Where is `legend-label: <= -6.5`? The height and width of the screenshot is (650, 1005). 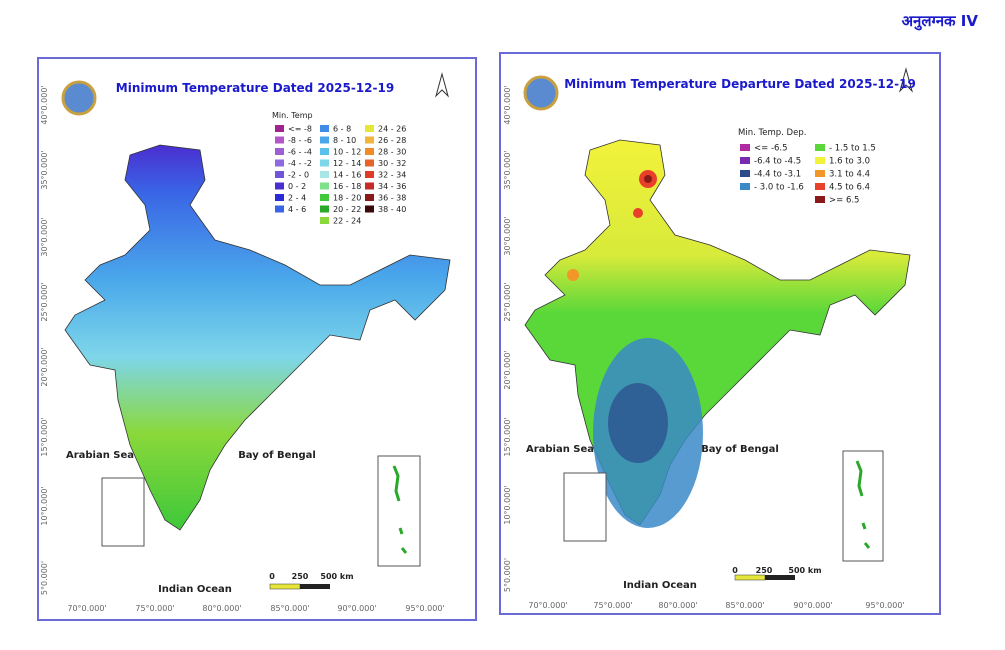 legend-label: <= -6.5 is located at coordinates (771, 149).